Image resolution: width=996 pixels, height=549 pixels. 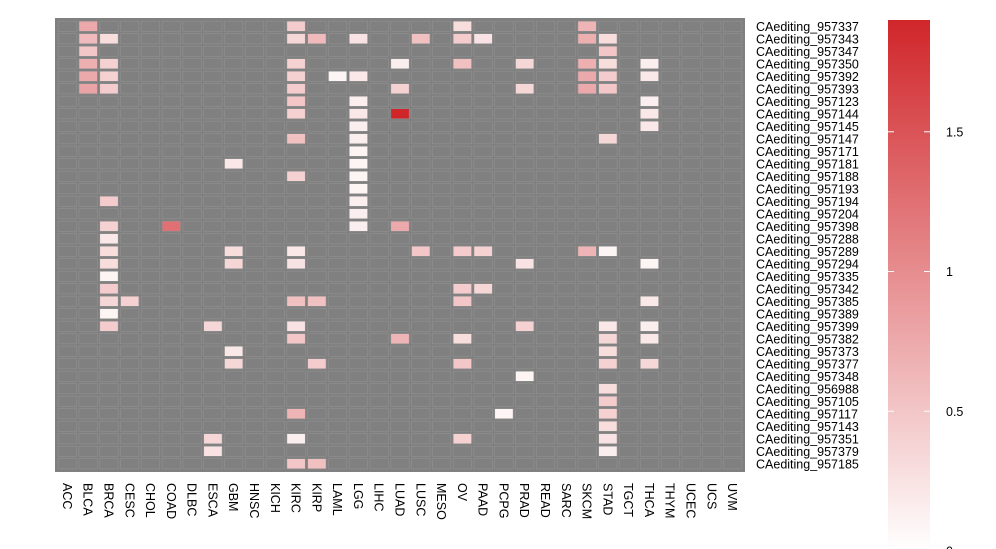 I want to click on heatmap-cell-CAediting_957188-UVM, so click(x=733, y=176).